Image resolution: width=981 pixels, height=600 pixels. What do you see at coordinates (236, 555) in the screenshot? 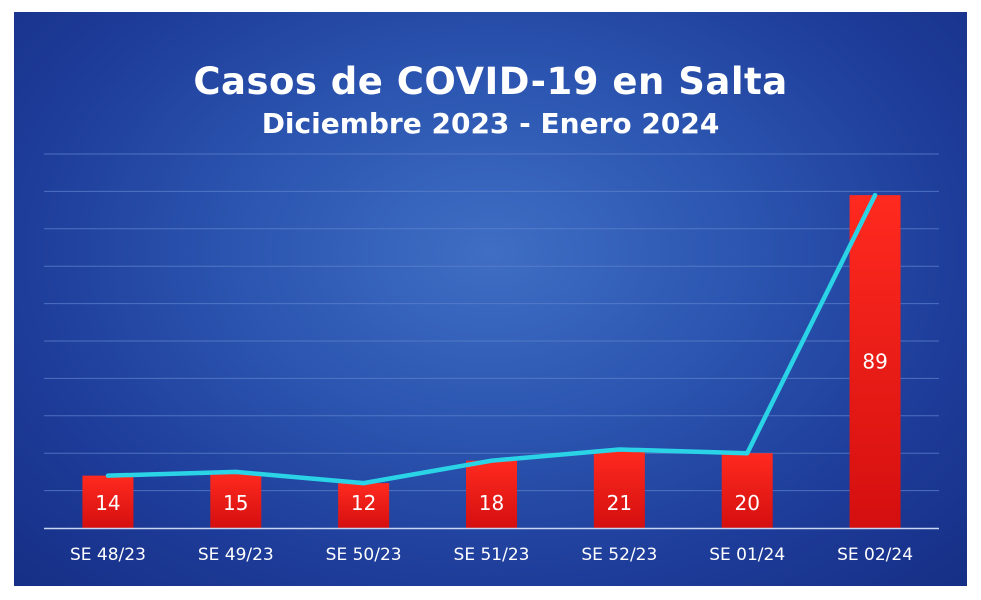
I see `x-tick-label: SE 49/23` at bounding box center [236, 555].